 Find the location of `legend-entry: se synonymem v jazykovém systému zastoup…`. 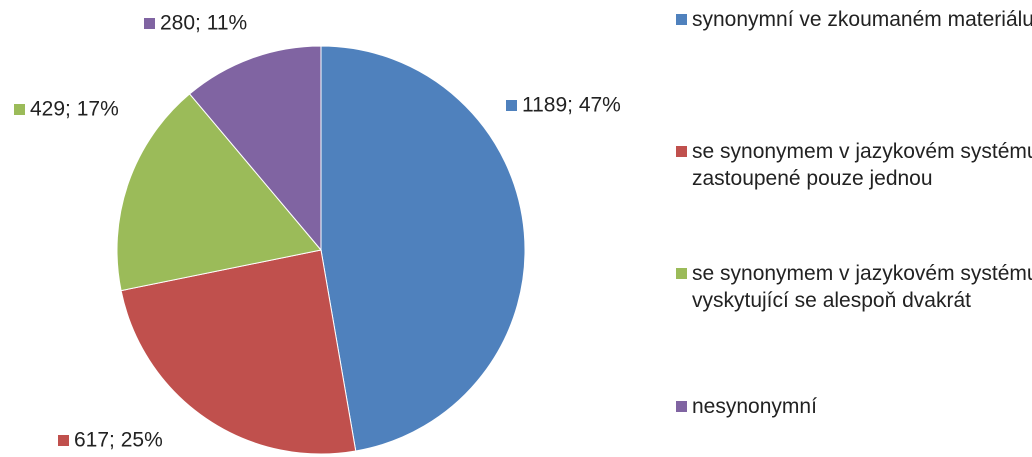

legend-entry: se synonymem v jazykovém systému zastoup… is located at coordinates (854, 165).